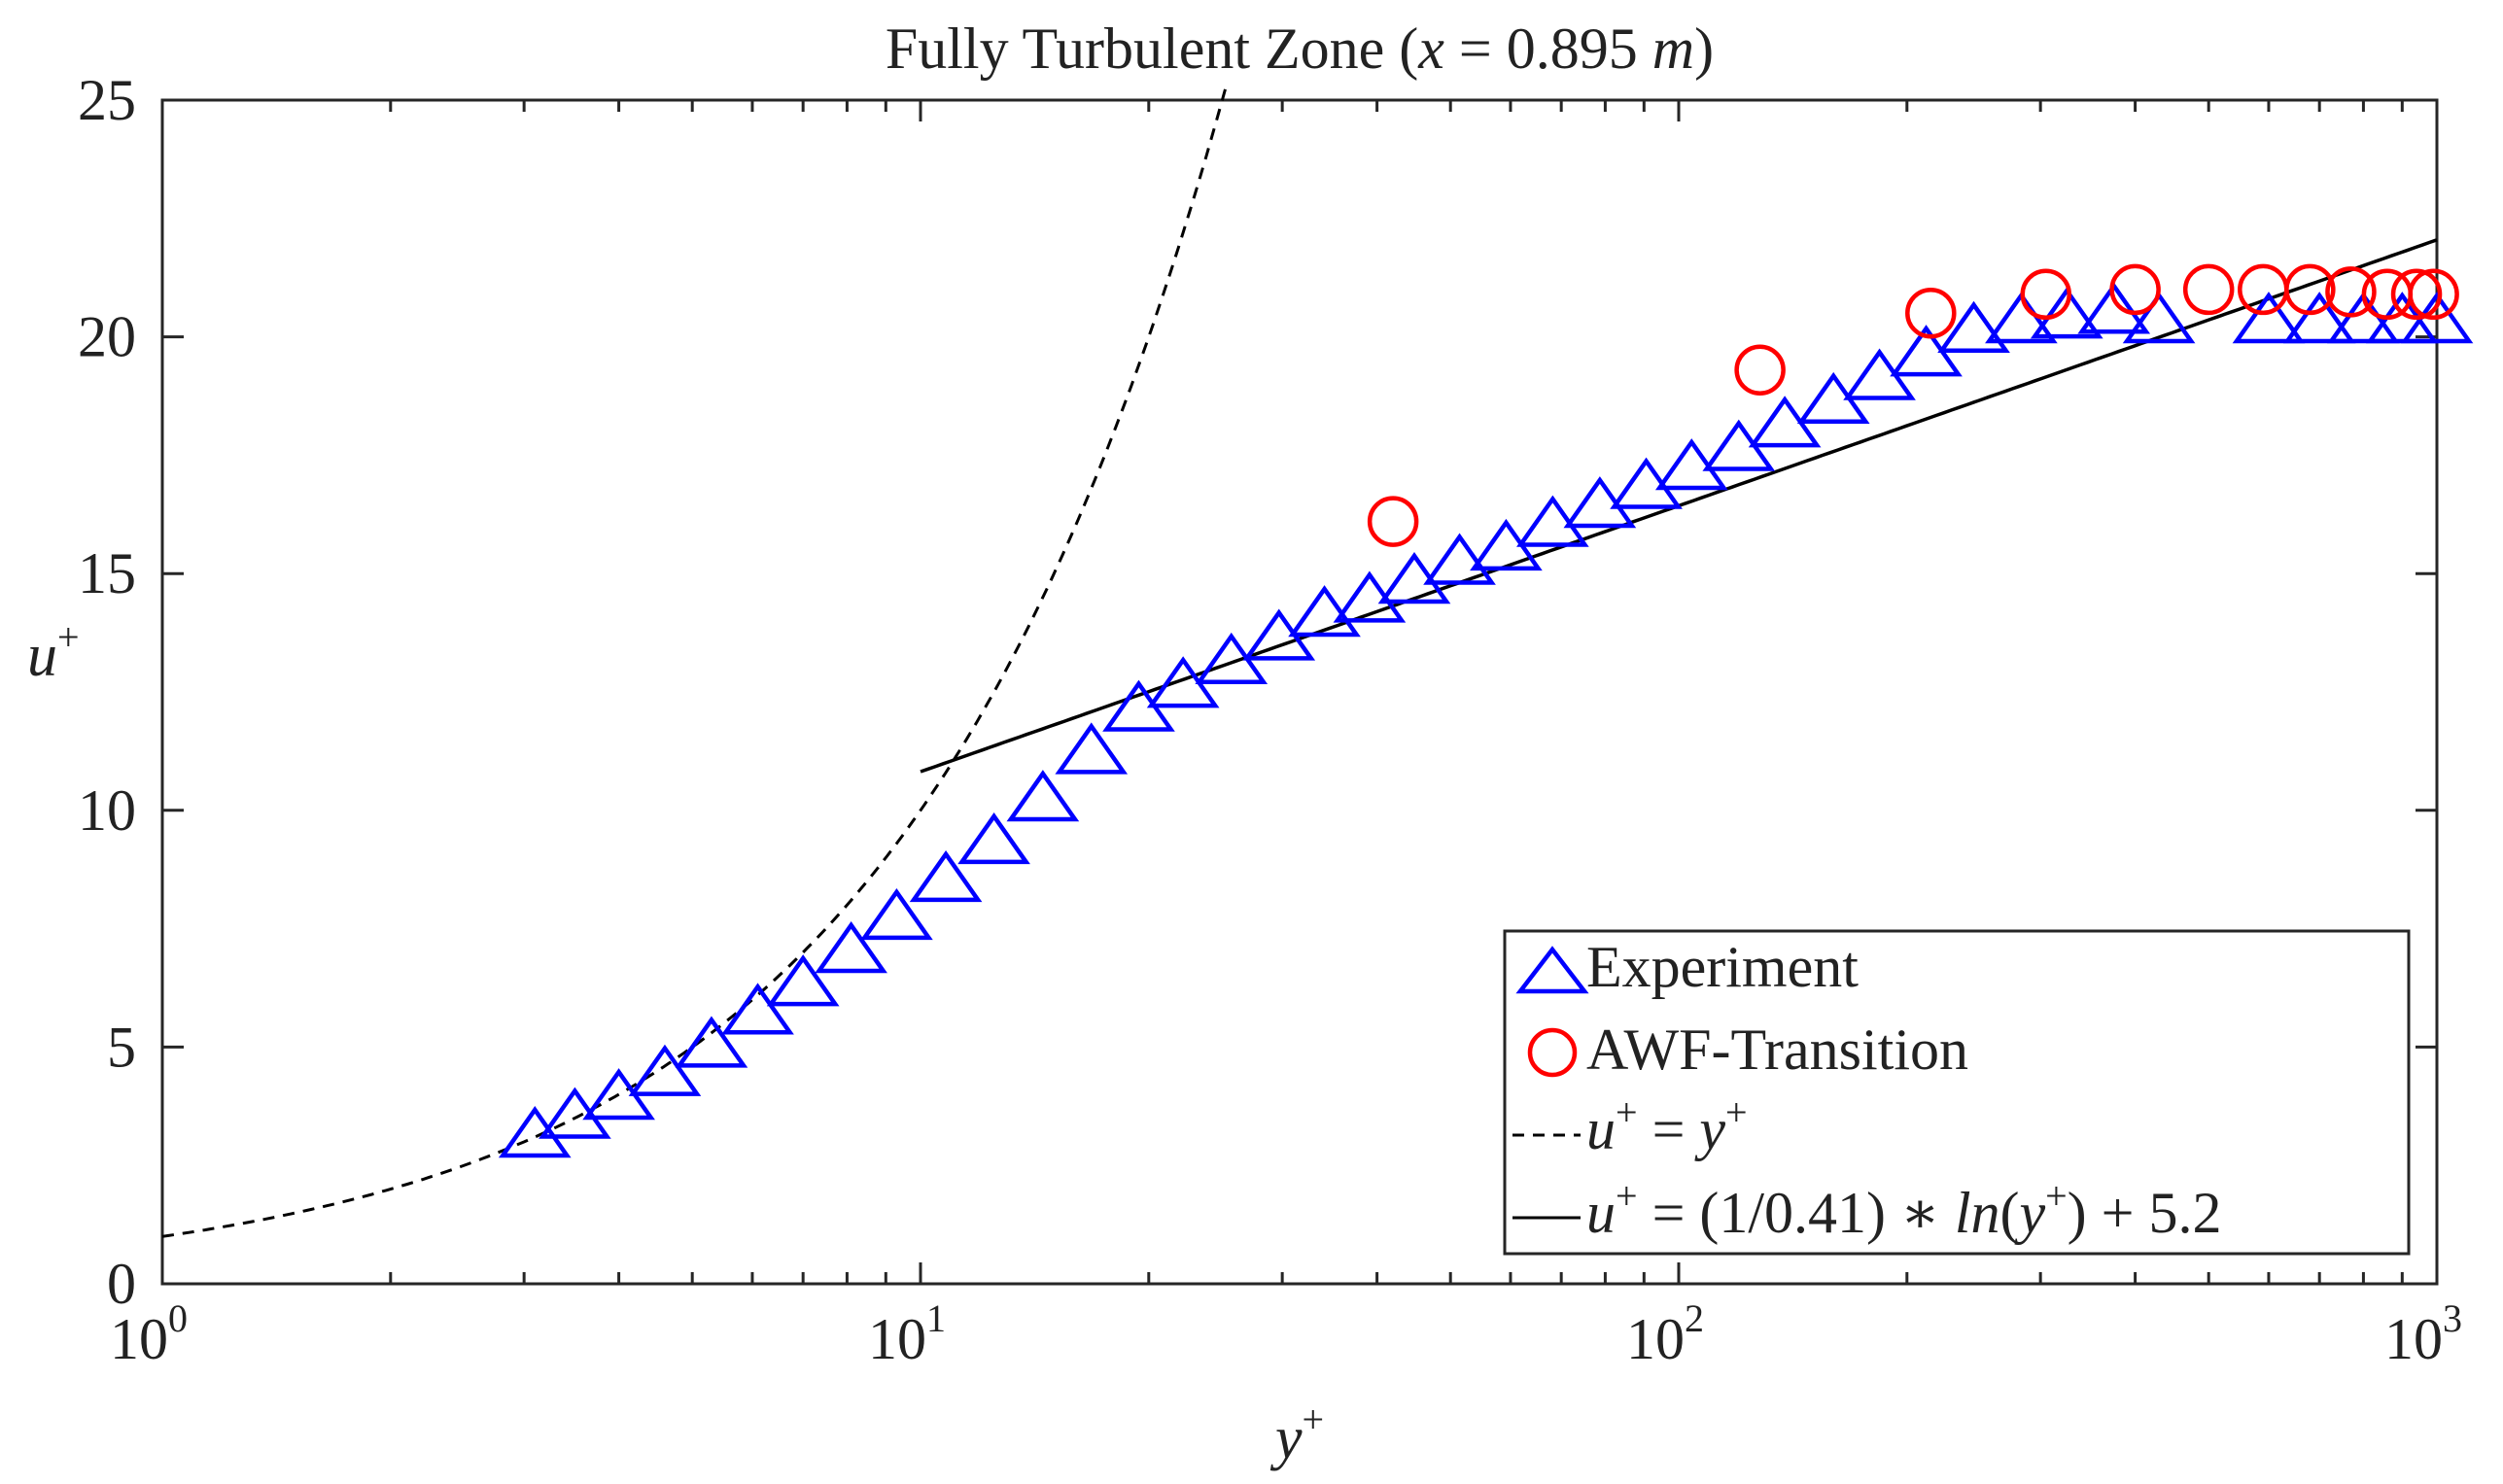 This screenshot has width=2503, height=1484. Describe the element at coordinates (1665, 1333) in the screenshot. I see `x-tick-label: 10²` at that location.